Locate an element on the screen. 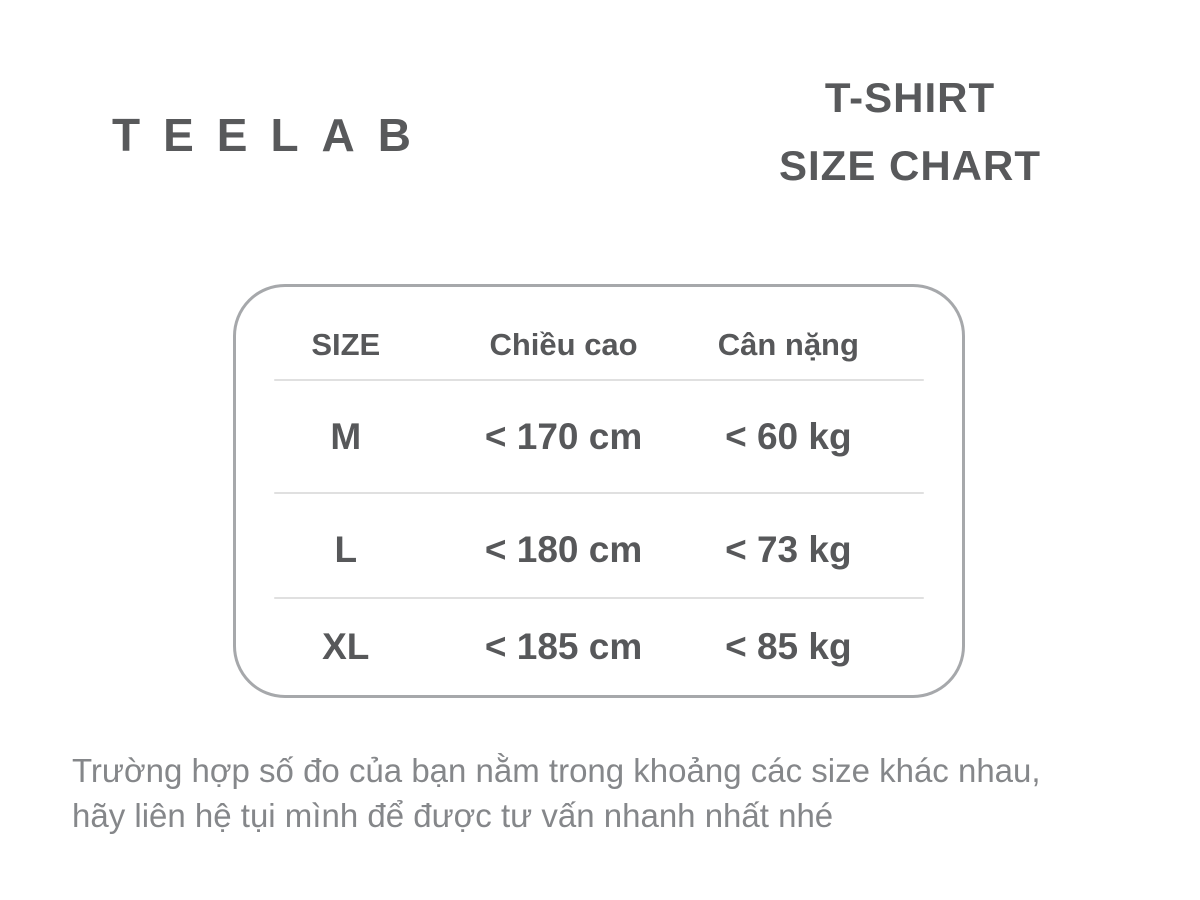  column-header-size: SIZE is located at coordinates (346, 344).